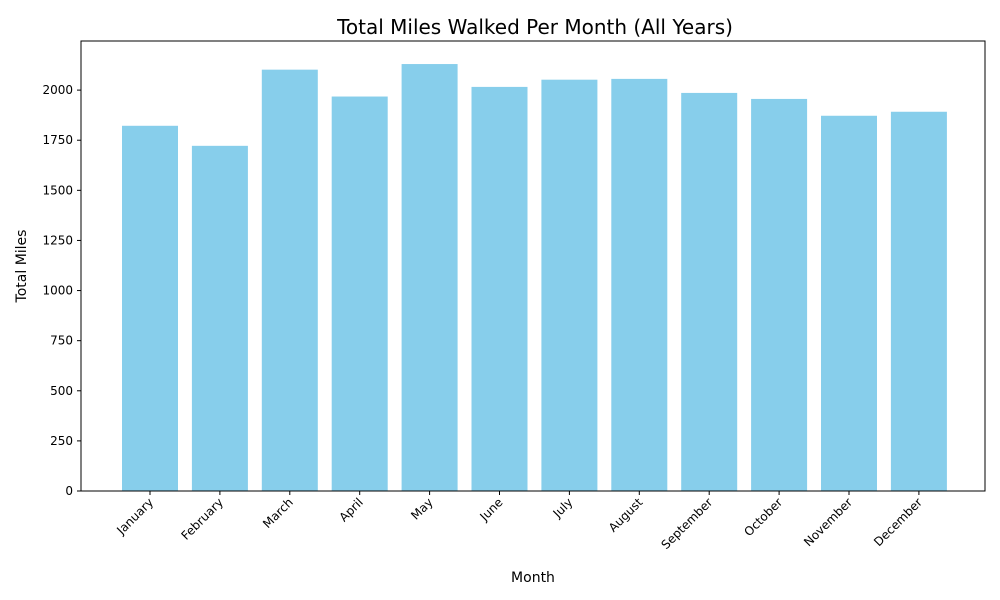 The height and width of the screenshot is (600, 1000). What do you see at coordinates (69, 491) in the screenshot?
I see `y-tick-label: 0` at bounding box center [69, 491].